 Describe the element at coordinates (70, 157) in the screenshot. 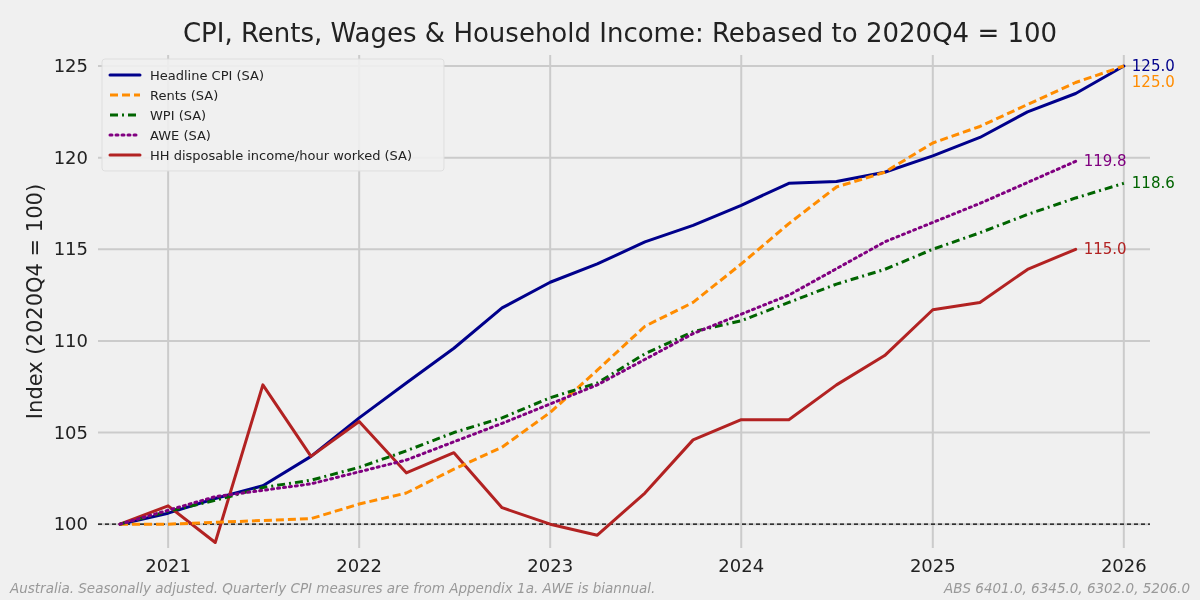

I see `y-tick-label: 120` at that location.